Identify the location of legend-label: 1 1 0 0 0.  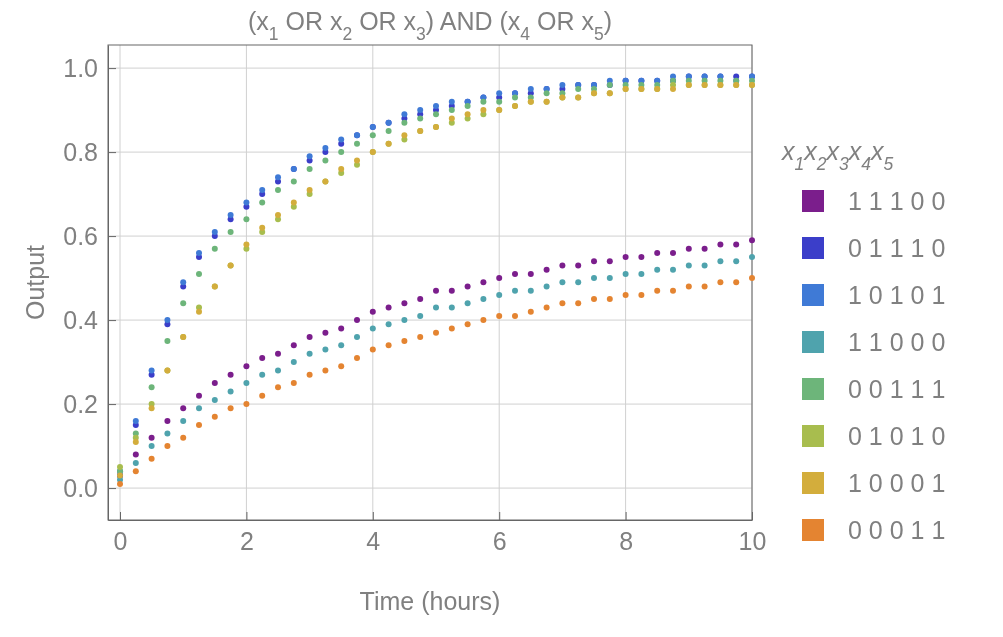
(897, 342).